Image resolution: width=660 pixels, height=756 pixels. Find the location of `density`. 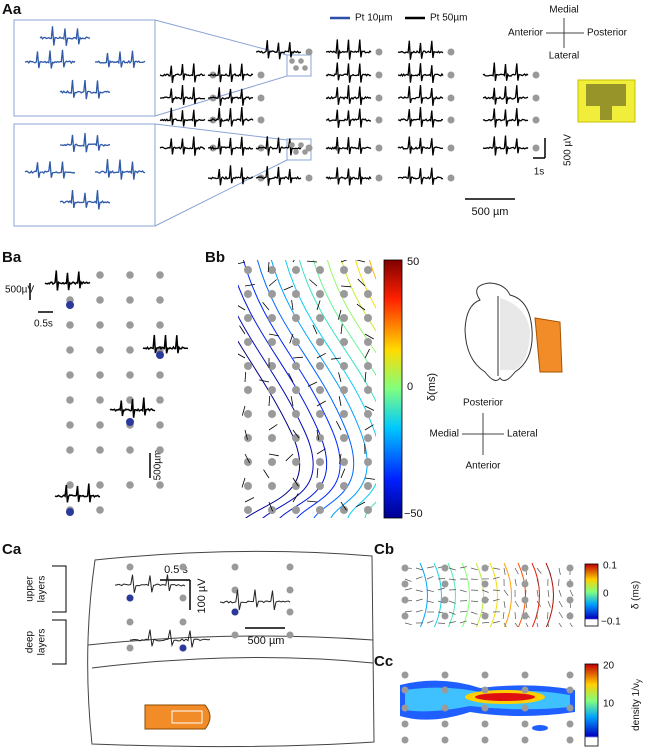

density is located at coordinates (540, 728).